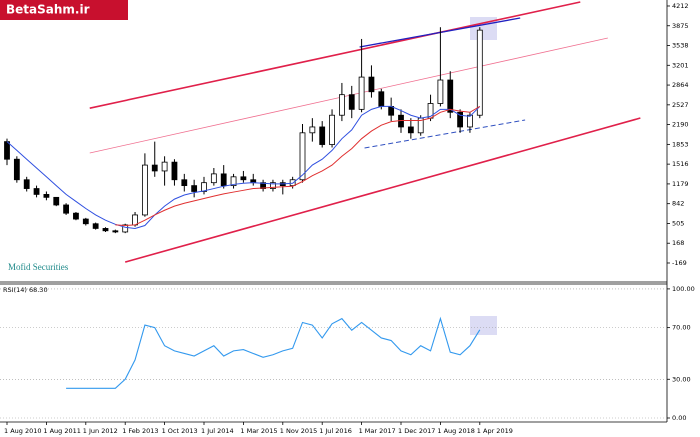  What do you see at coordinates (680, 184) in the screenshot?
I see `y-tick-label: 1179` at bounding box center [680, 184].